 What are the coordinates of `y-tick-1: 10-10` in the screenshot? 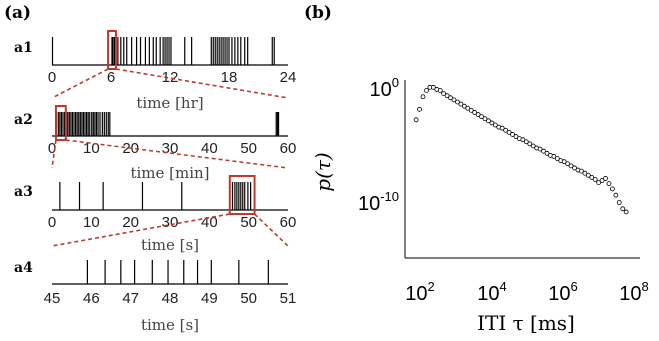 It's located at (378, 202).